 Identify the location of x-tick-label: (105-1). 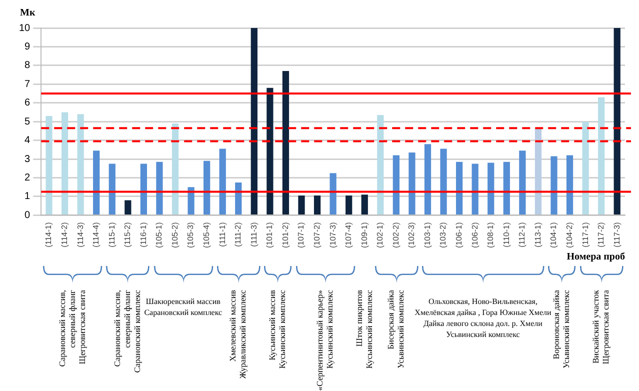
(159, 235).